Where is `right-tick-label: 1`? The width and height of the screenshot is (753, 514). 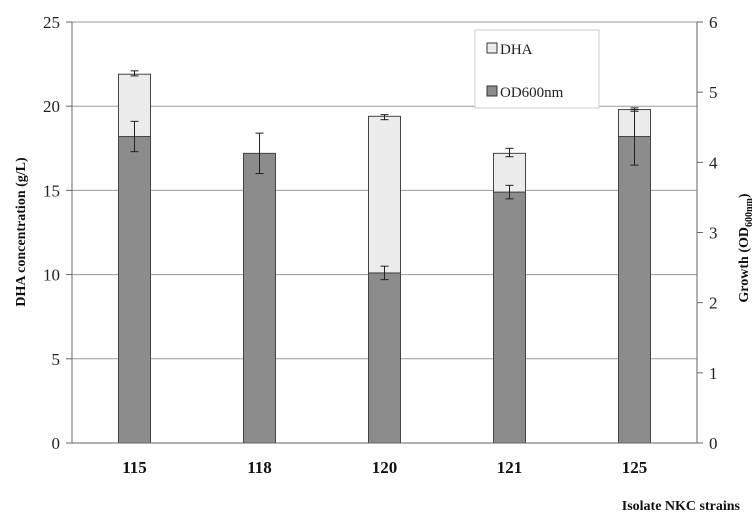
right-tick-label: 1 is located at coordinates (713, 373).